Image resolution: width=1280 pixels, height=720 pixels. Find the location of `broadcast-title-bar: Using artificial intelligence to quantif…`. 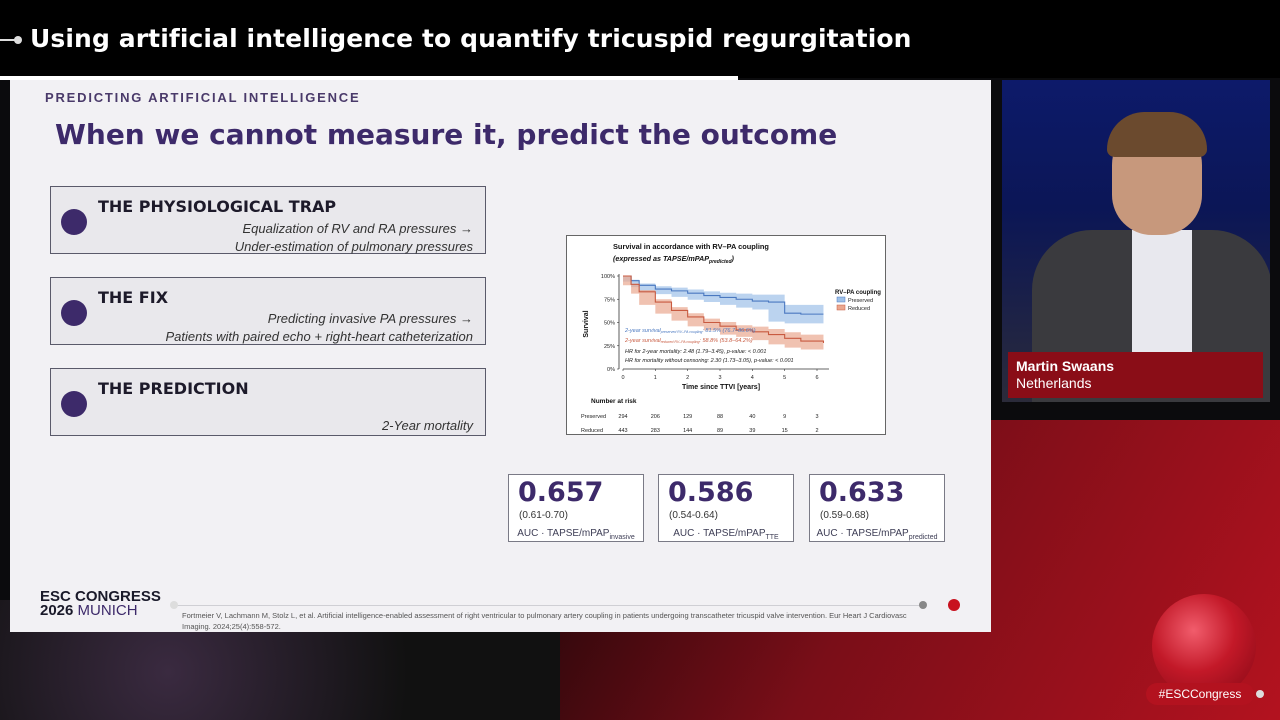

broadcast-title-bar: Using artificial intelligence to quantif… is located at coordinates (640, 39).